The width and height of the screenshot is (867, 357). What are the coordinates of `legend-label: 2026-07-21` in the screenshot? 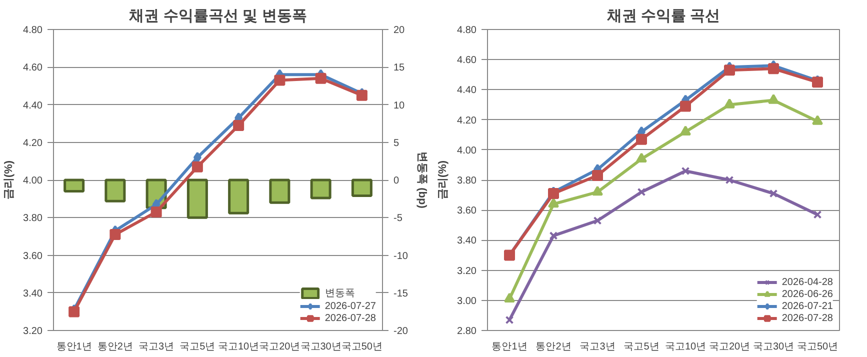 It's located at (807, 306).